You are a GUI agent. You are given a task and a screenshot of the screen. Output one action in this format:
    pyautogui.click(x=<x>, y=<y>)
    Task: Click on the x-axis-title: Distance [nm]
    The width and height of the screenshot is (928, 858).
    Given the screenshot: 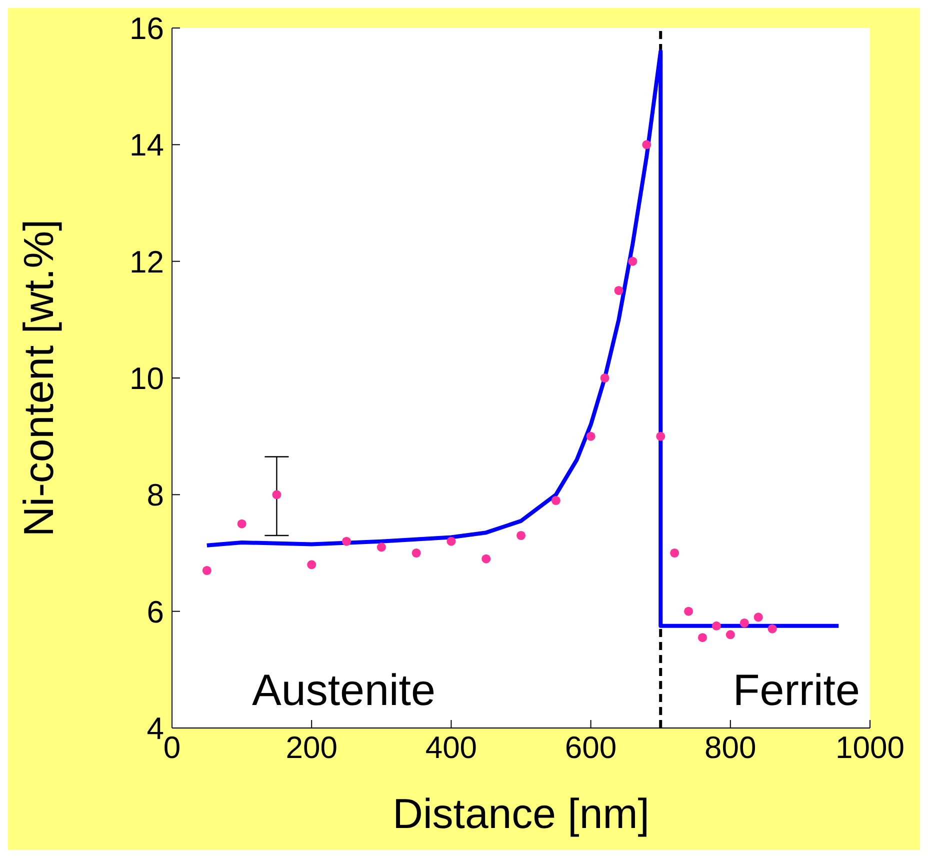 What is the action you would take?
    pyautogui.click(x=521, y=813)
    